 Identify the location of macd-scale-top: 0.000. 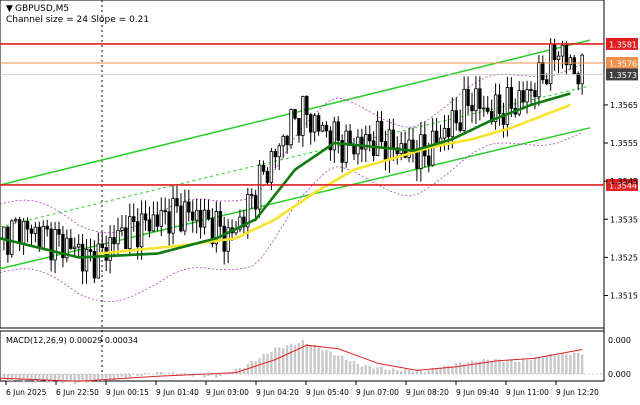
(619, 340).